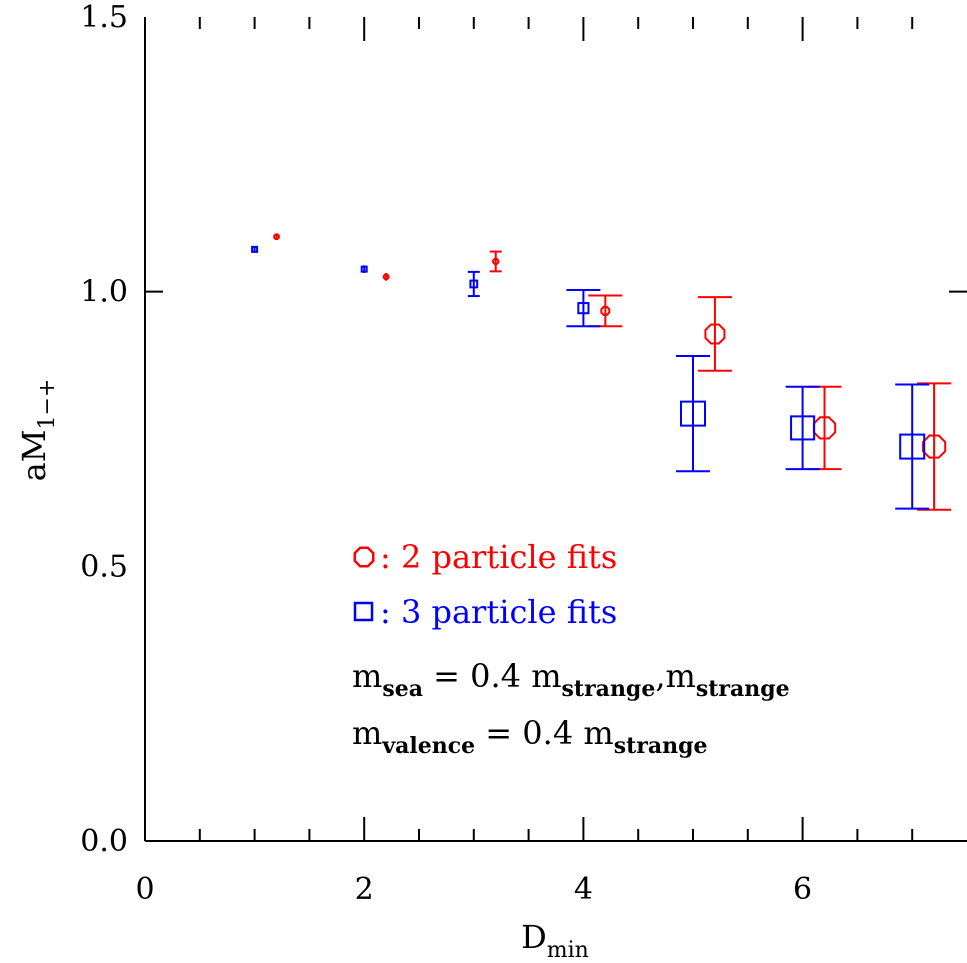  Describe the element at coordinates (802, 889) in the screenshot. I see `x-tick-label: 6` at that location.